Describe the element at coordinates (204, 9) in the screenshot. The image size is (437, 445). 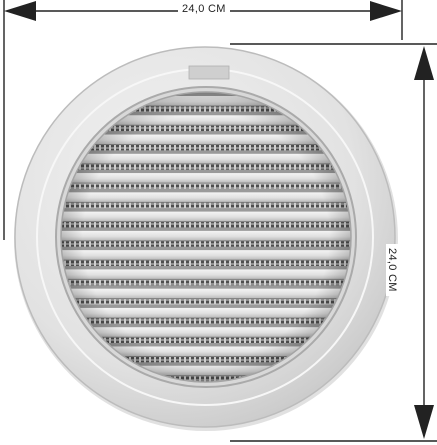
I see `width-label: 24,0 CM` at that location.